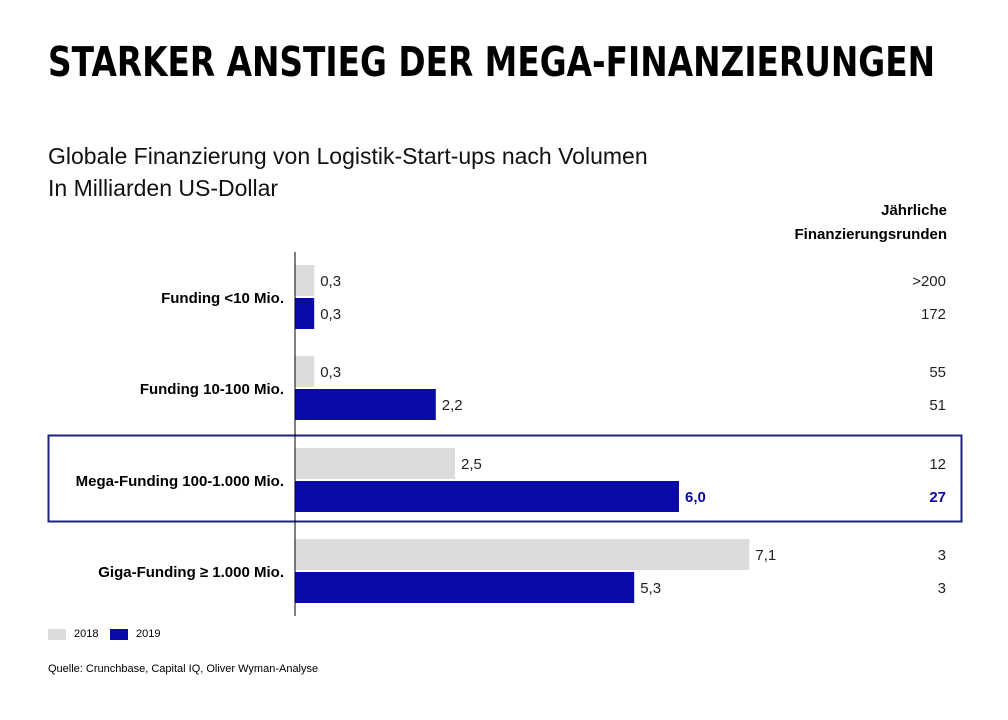 This screenshot has width=1008, height=720. Describe the element at coordinates (180, 481) in the screenshot. I see `category-label: Mega-Funding 100-1.000 Mio.` at that location.